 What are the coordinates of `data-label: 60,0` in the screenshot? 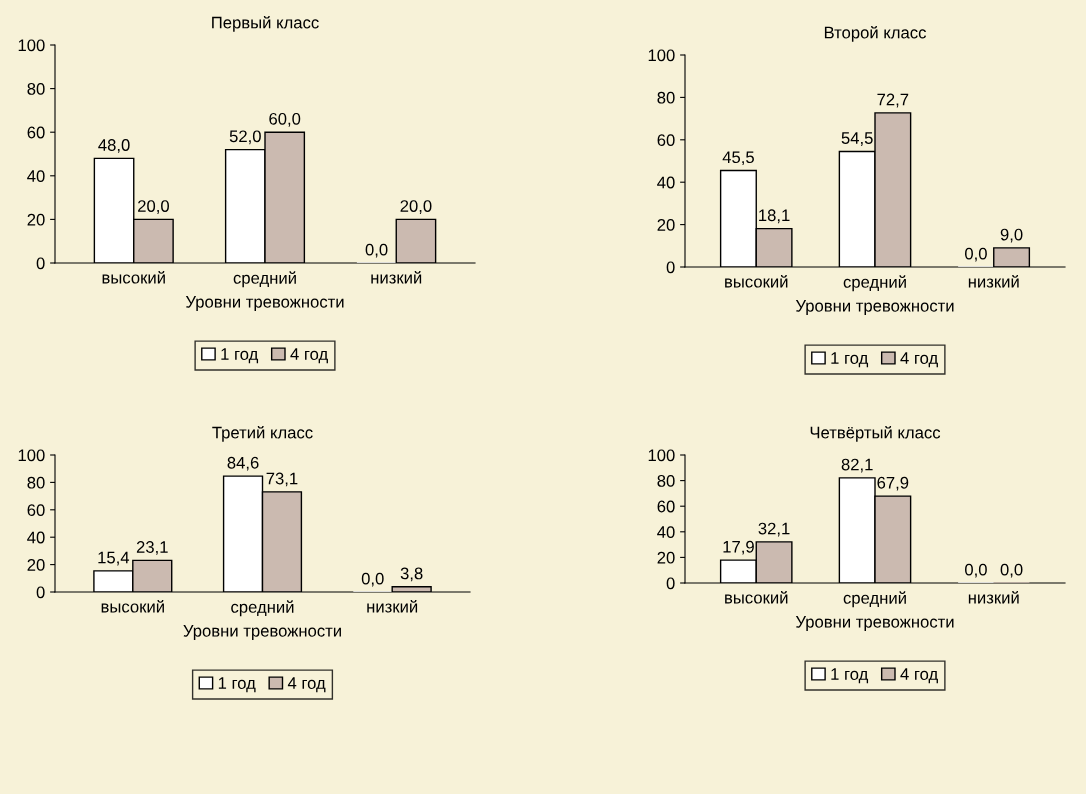 It's located at (285, 119).